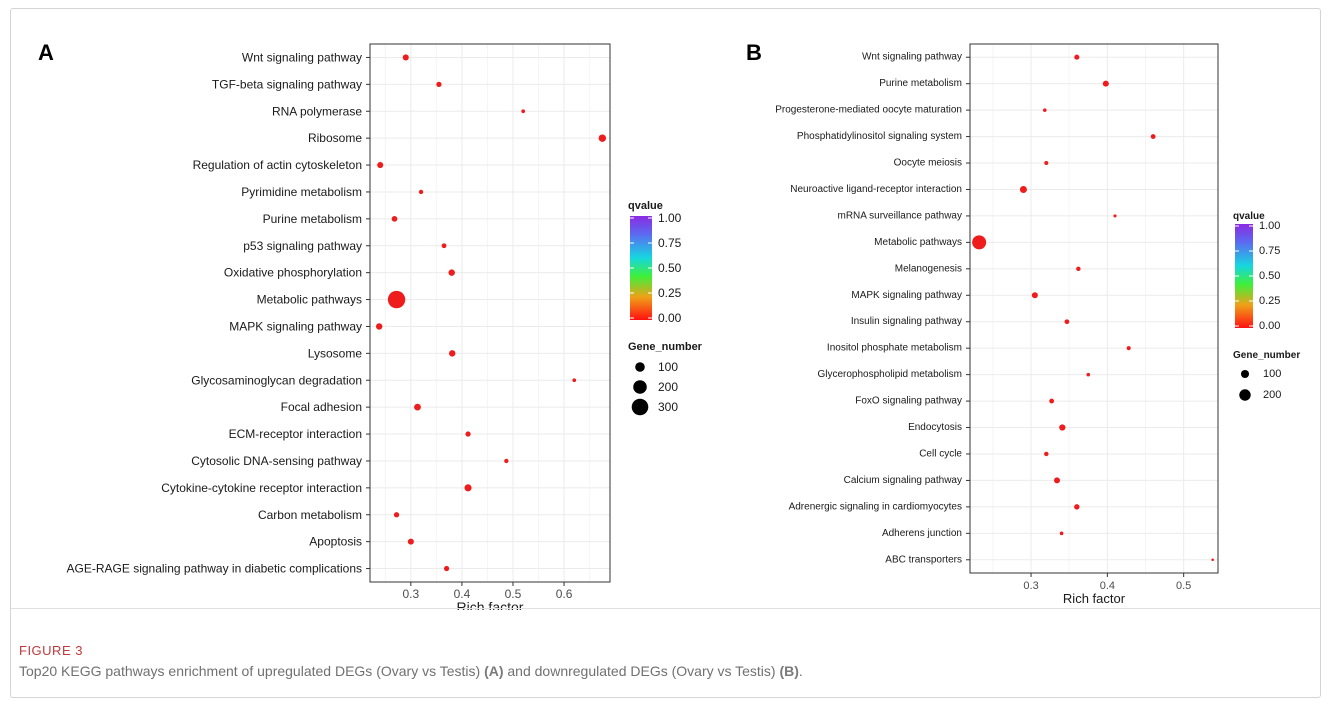 Image resolution: width=1331 pixels, height=704 pixels. I want to click on panel-a-plot-area, so click(490, 313).